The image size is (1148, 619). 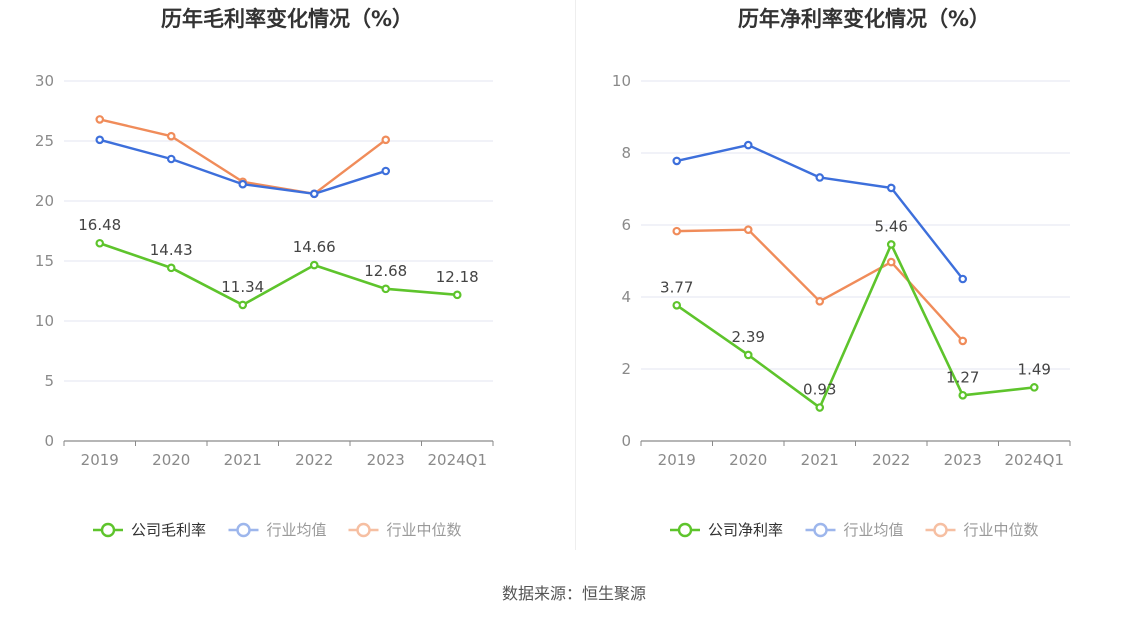 I want to click on y-tick-label: 8, so click(x=626, y=153).